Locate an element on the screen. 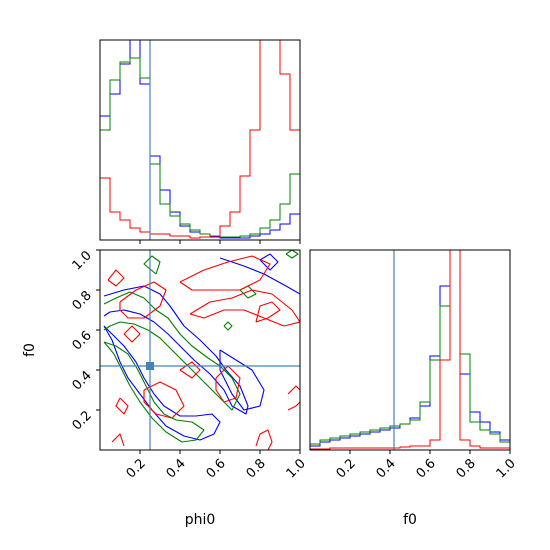 The image size is (550, 550). x-axis-label-f0: f0 is located at coordinates (410, 520).